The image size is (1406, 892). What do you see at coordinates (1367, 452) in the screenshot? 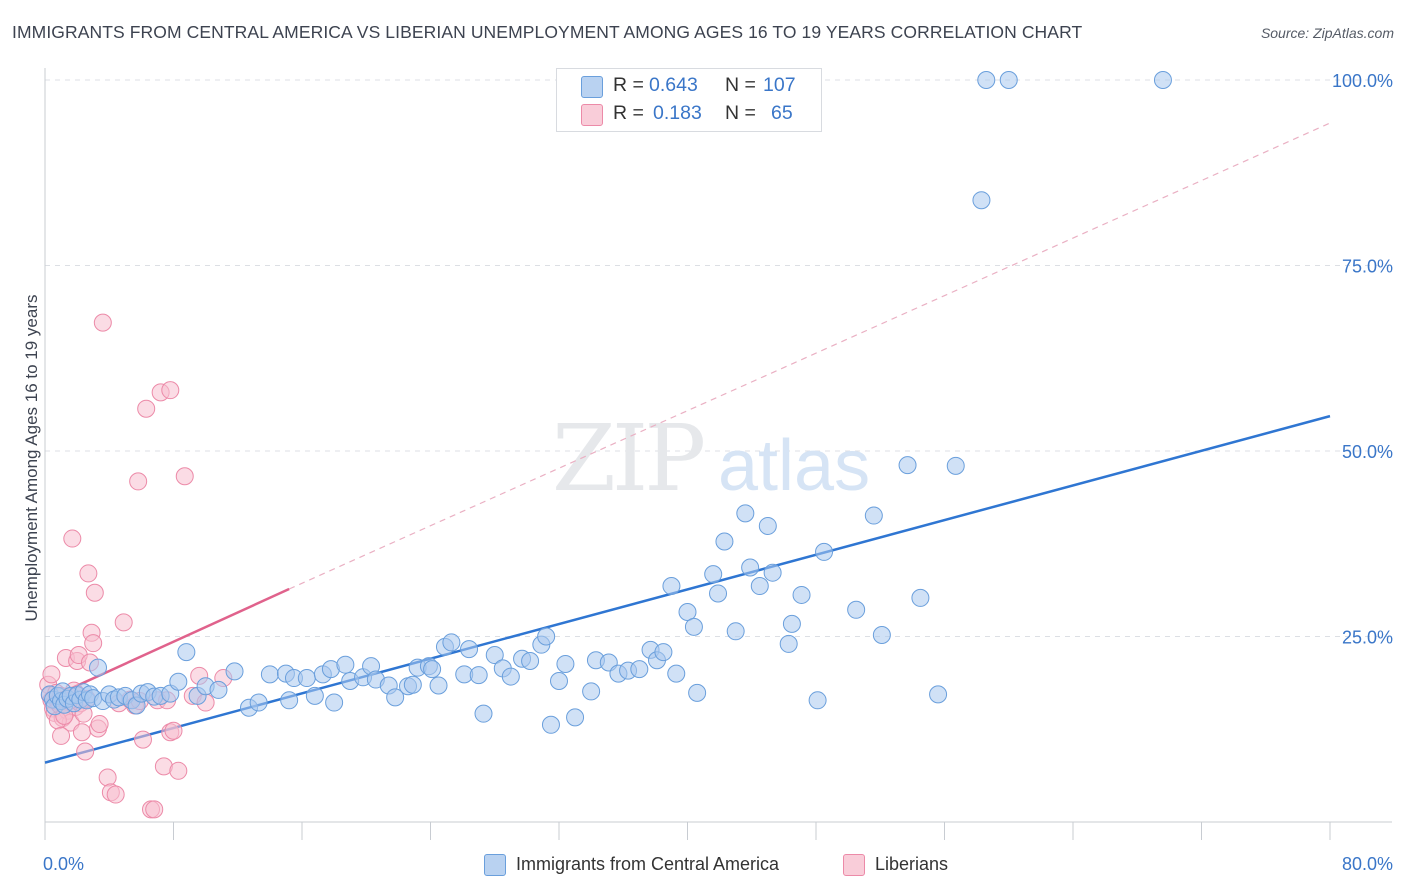
I see `y-tick-label: 50.0%` at bounding box center [1367, 452].